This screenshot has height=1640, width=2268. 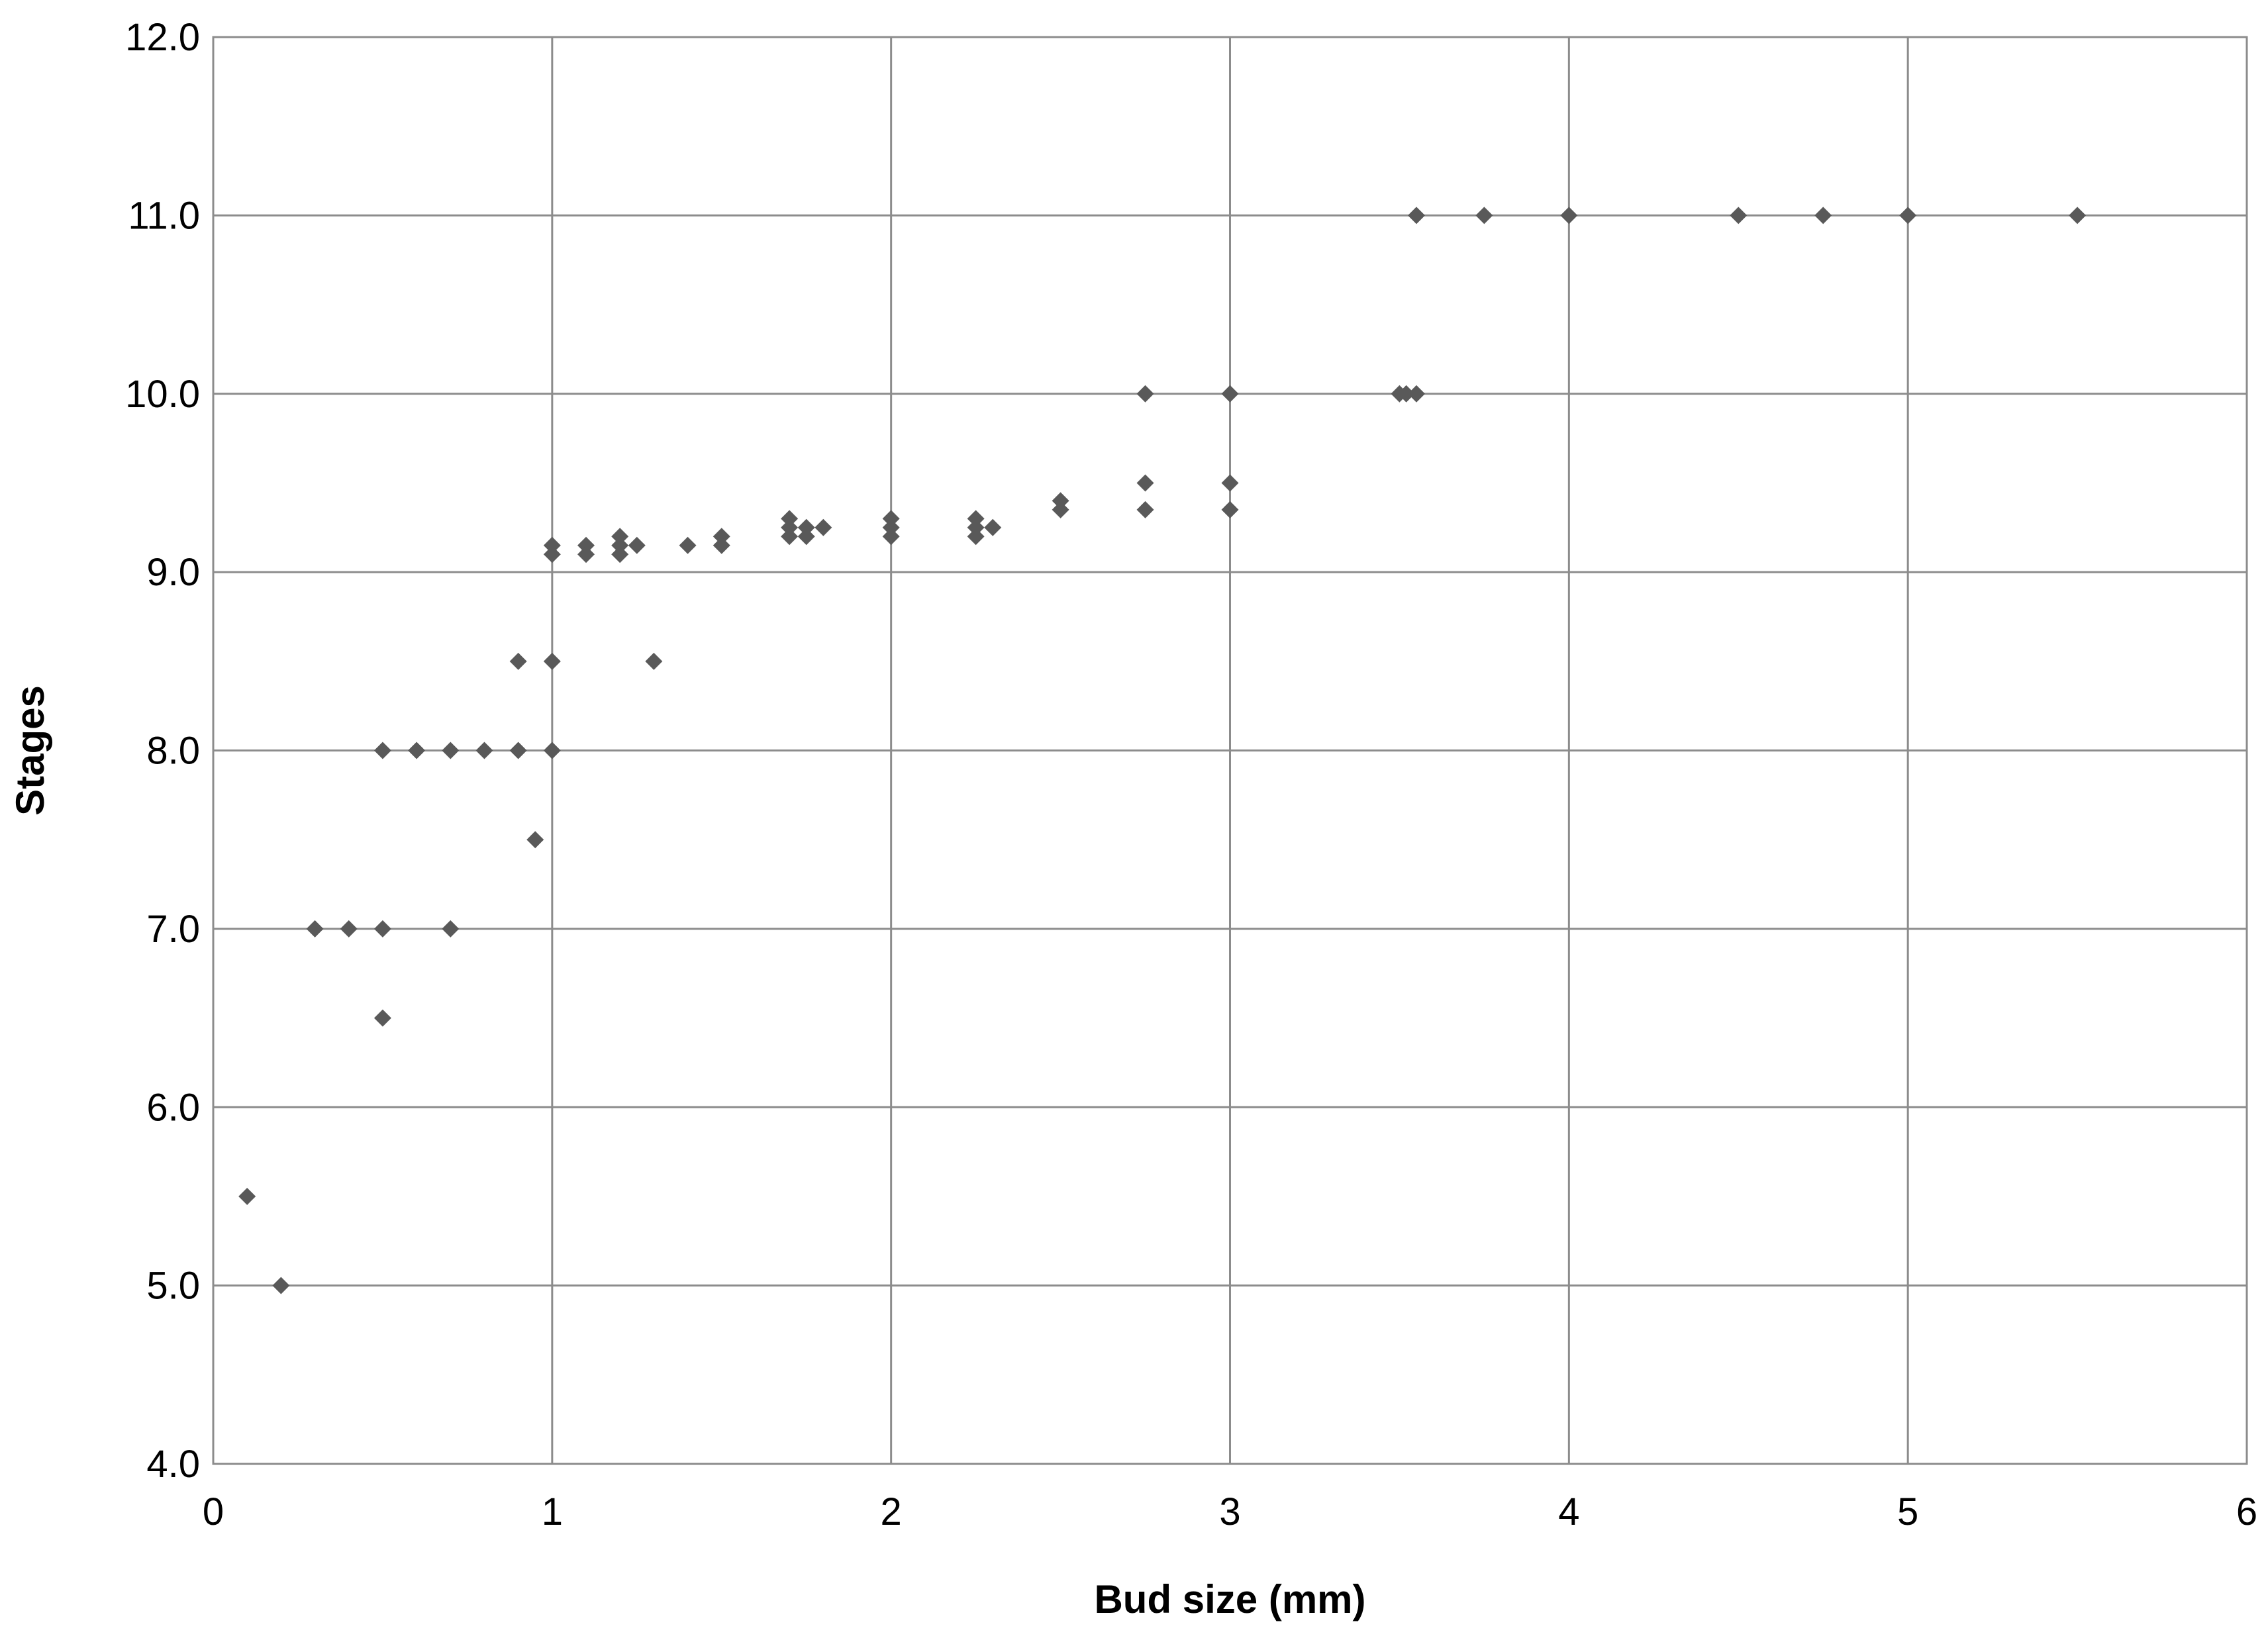 What do you see at coordinates (1908, 1511) in the screenshot?
I see `x-tick-label: 5` at bounding box center [1908, 1511].